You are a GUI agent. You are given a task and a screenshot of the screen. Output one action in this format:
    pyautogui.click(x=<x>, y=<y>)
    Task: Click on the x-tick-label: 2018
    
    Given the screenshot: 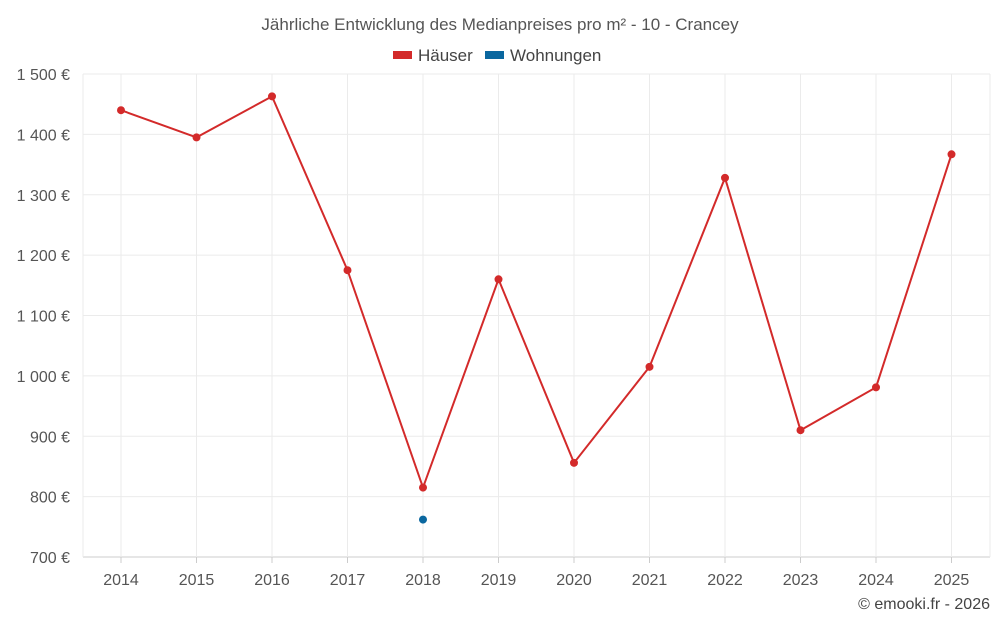 What is the action you would take?
    pyautogui.click(x=423, y=580)
    